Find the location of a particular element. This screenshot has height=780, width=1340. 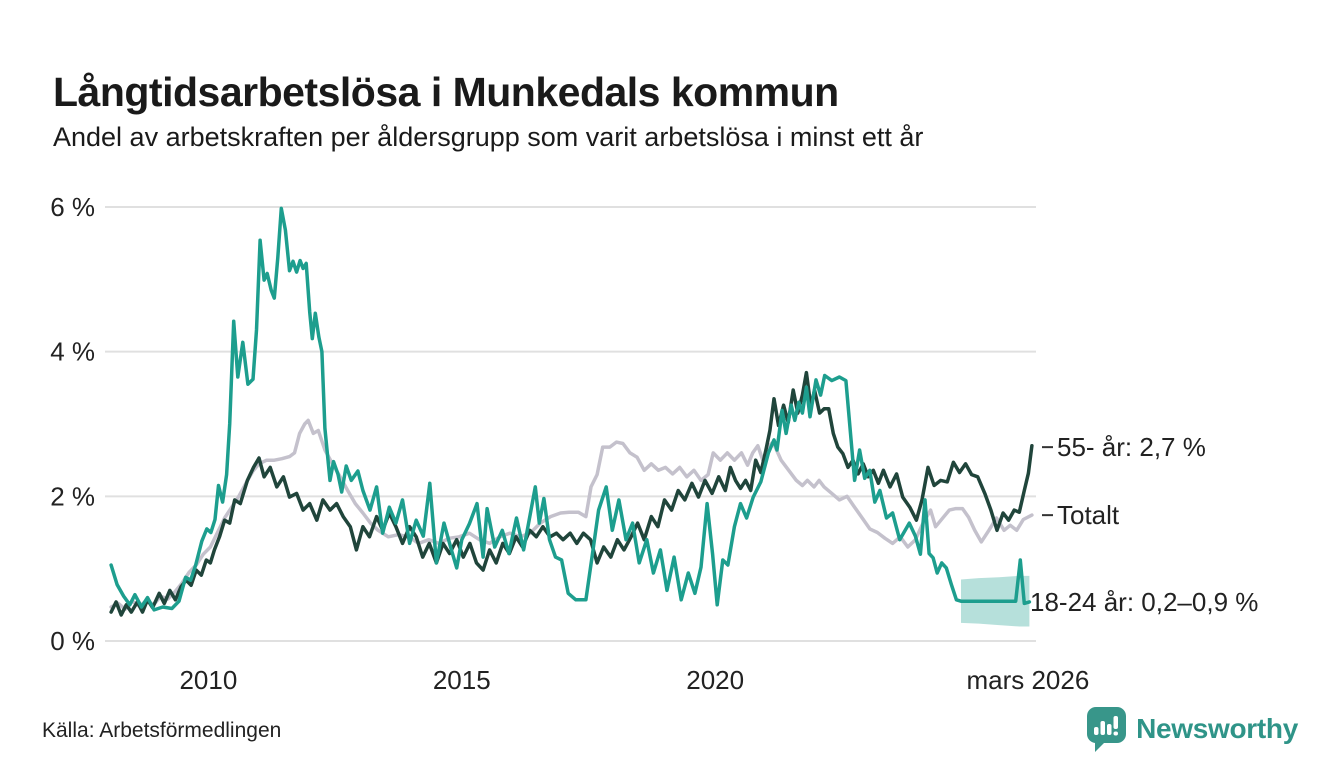

x-axis-tick-label: 2020 is located at coordinates (715, 680).